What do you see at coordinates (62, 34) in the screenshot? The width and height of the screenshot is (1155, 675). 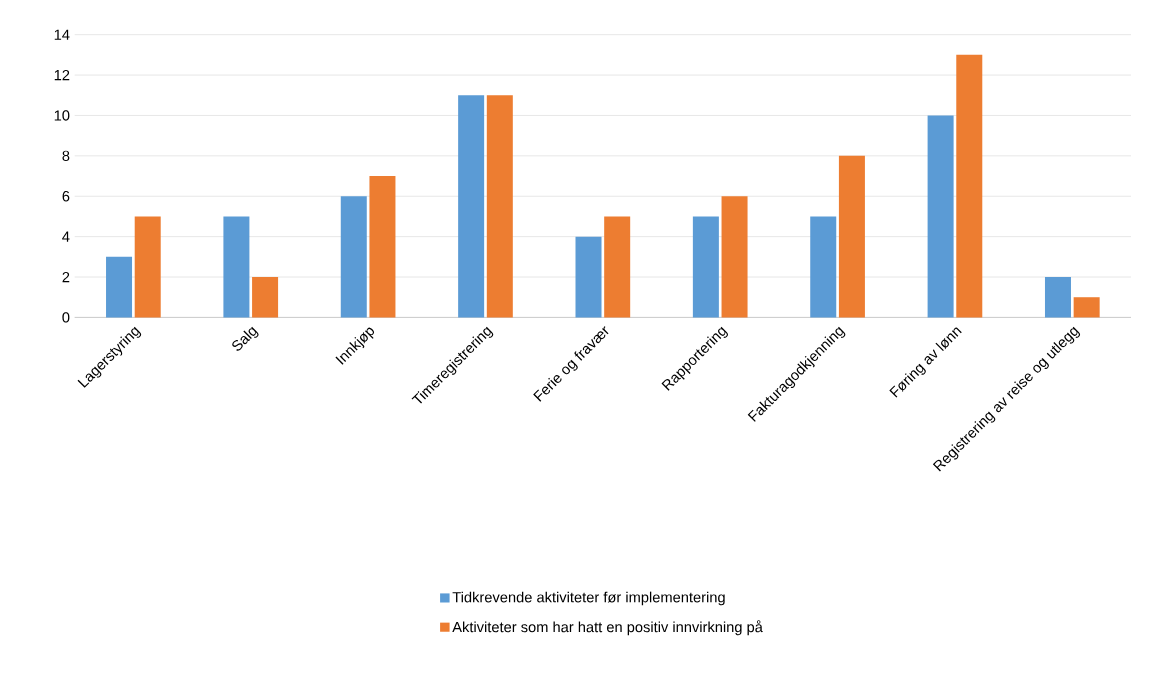 I see `y-tick-label: 14` at bounding box center [62, 34].